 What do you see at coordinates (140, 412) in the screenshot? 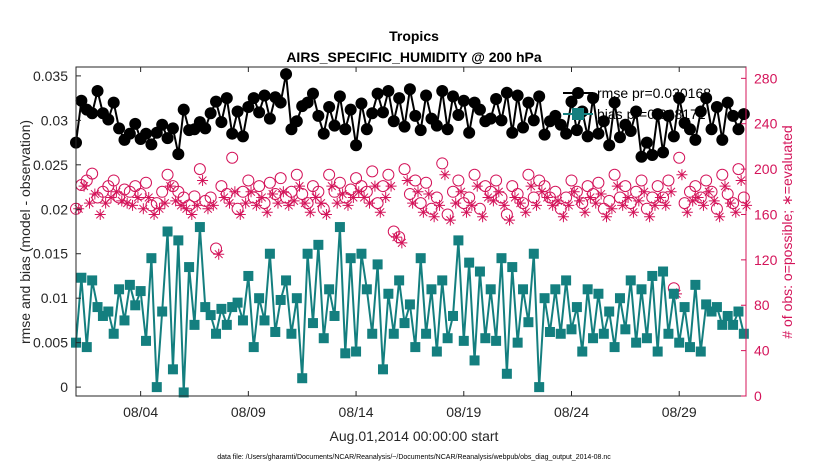
I see `x-tick-label: 08/04` at bounding box center [140, 412].